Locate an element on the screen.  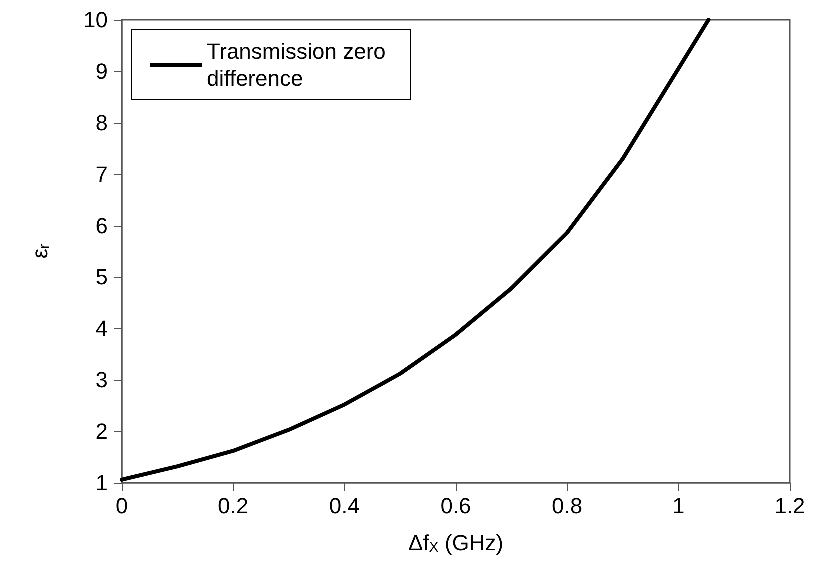
y-tick-label: 7 is located at coordinates (102, 174).